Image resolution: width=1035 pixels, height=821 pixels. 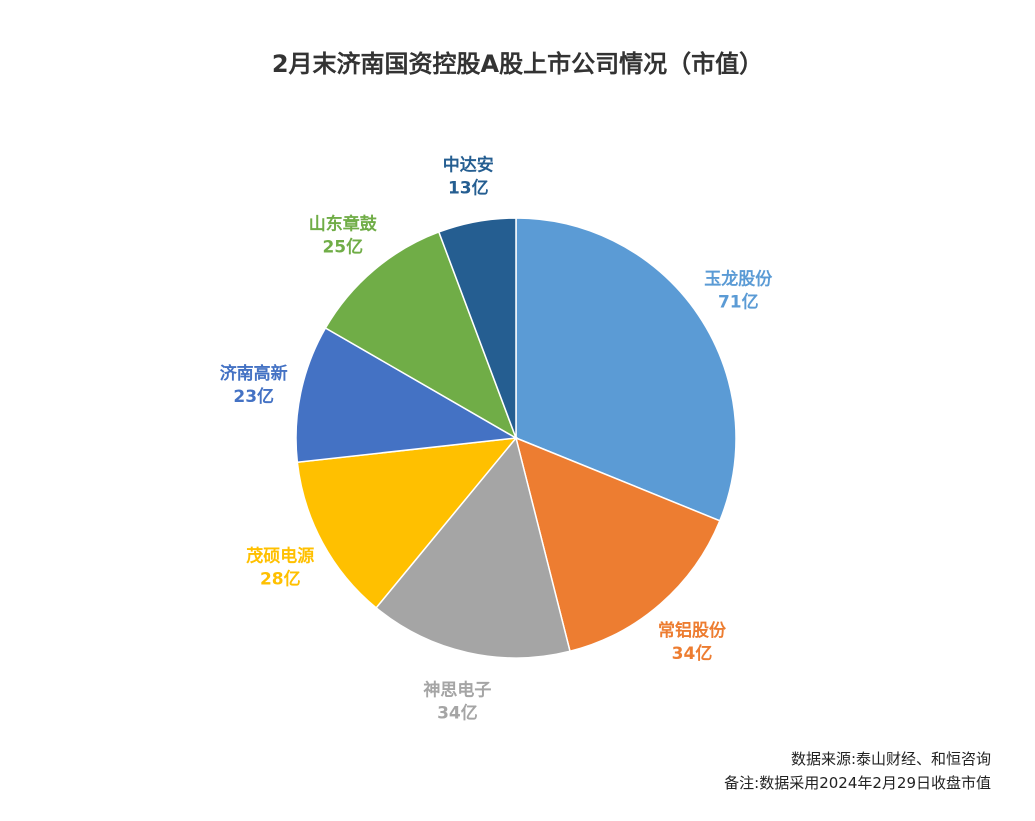 What do you see at coordinates (738, 301) in the screenshot?
I see `slice-value-0: 71亿` at bounding box center [738, 301].